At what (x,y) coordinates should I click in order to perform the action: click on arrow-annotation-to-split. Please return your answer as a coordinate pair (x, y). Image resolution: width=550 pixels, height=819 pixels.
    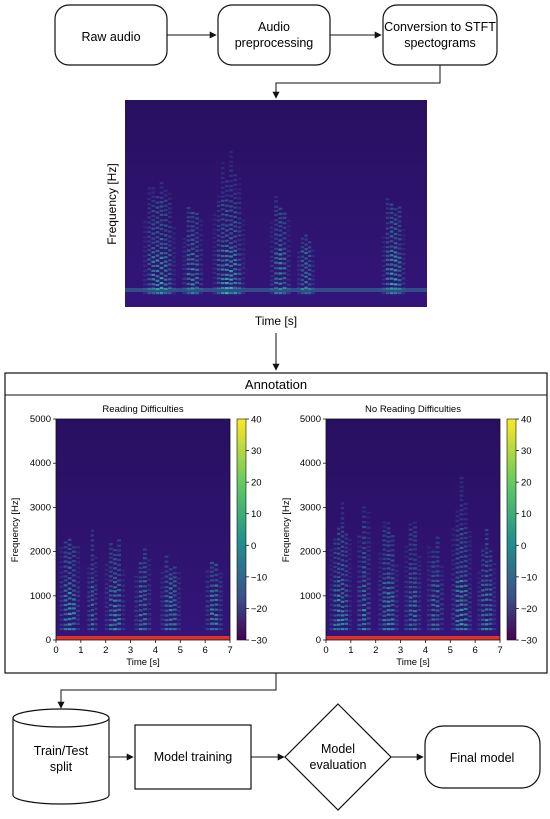
    Looking at the image, I should click on (167, 691).